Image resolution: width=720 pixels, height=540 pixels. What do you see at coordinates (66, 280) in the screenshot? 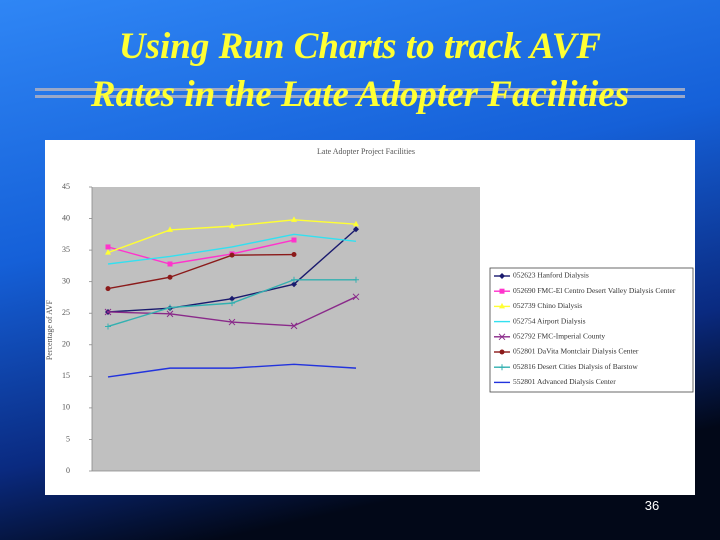
I see `y-tick-label: 30` at bounding box center [66, 280].